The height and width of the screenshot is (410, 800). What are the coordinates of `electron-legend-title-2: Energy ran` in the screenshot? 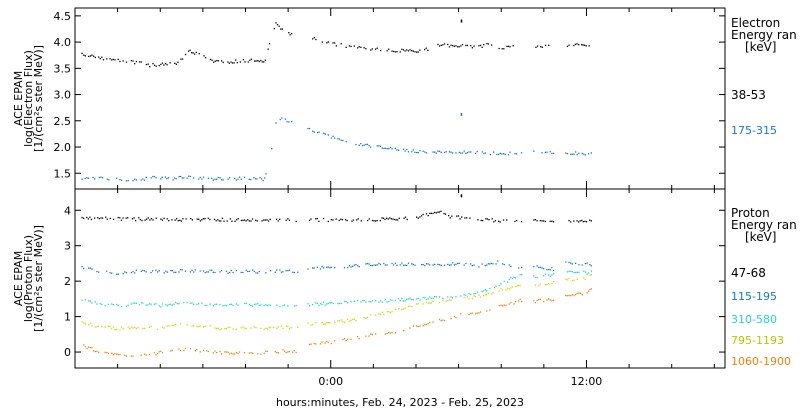 It's located at (764, 35).